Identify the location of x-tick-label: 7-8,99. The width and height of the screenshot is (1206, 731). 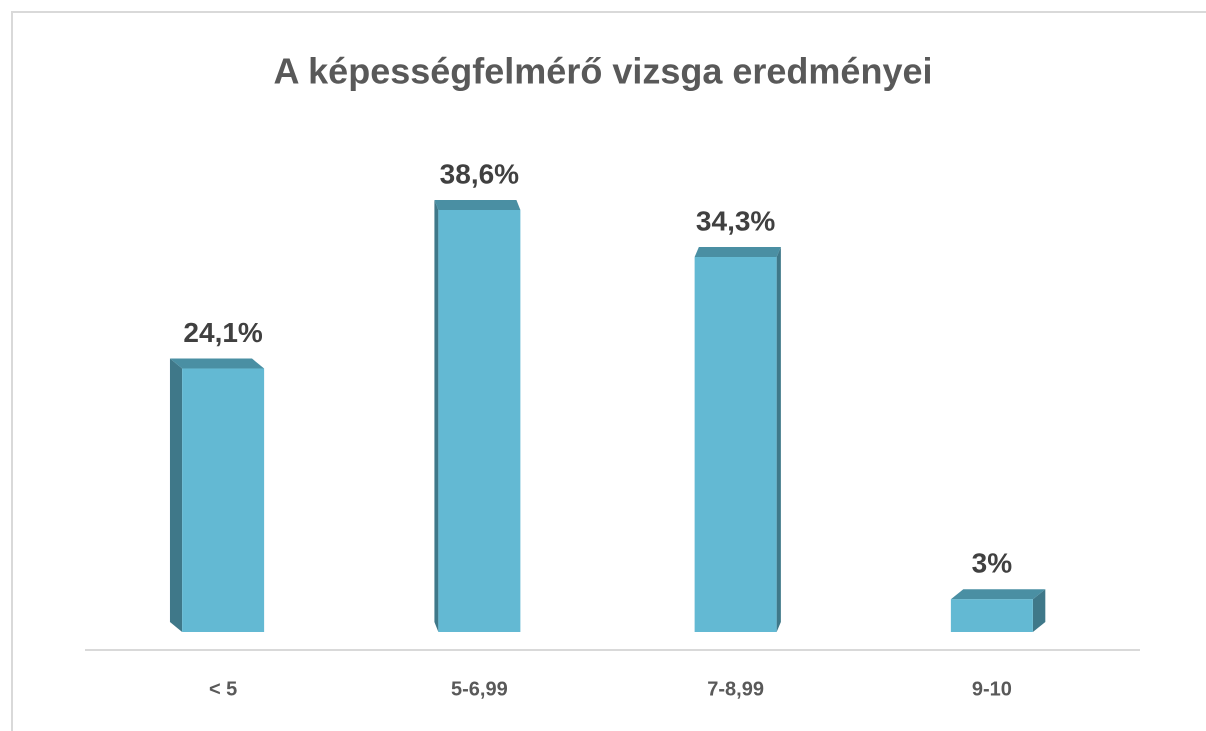
(735, 689).